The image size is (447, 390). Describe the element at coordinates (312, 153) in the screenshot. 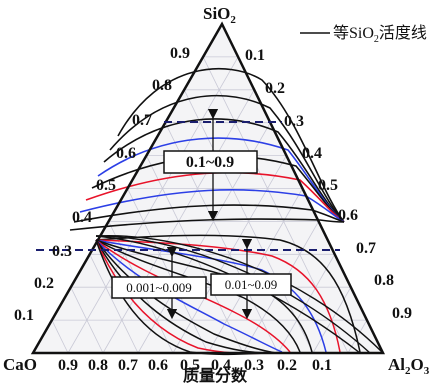

I see `tick-right: 0.4` at that location.